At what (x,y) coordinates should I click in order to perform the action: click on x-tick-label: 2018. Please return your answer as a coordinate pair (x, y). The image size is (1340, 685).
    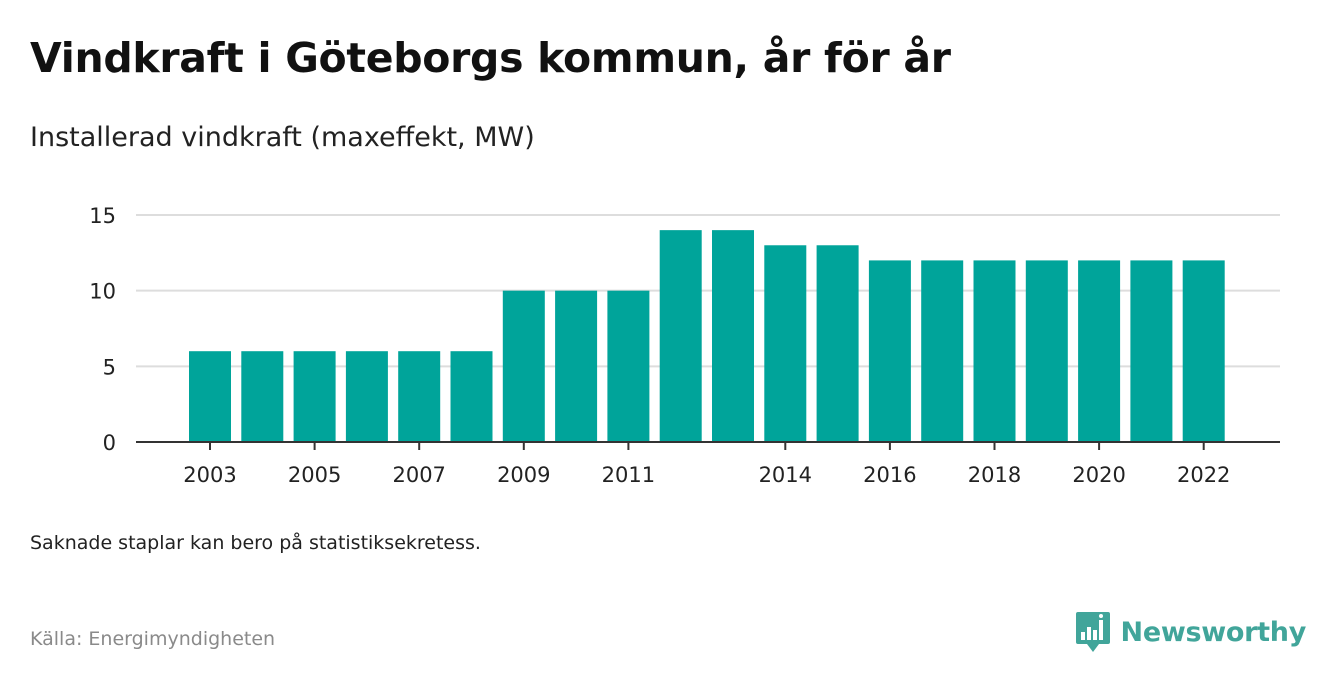
    Looking at the image, I should click on (994, 475).